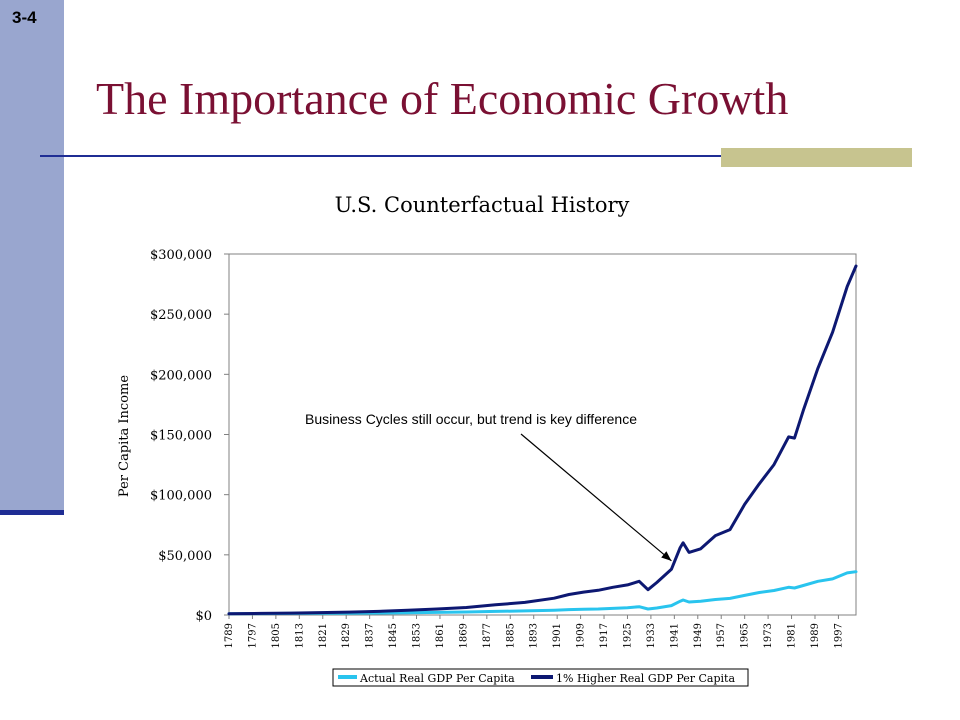 The image size is (960, 720). What do you see at coordinates (370, 635) in the screenshot?
I see `x-tick-label: 1837` at bounding box center [370, 635].